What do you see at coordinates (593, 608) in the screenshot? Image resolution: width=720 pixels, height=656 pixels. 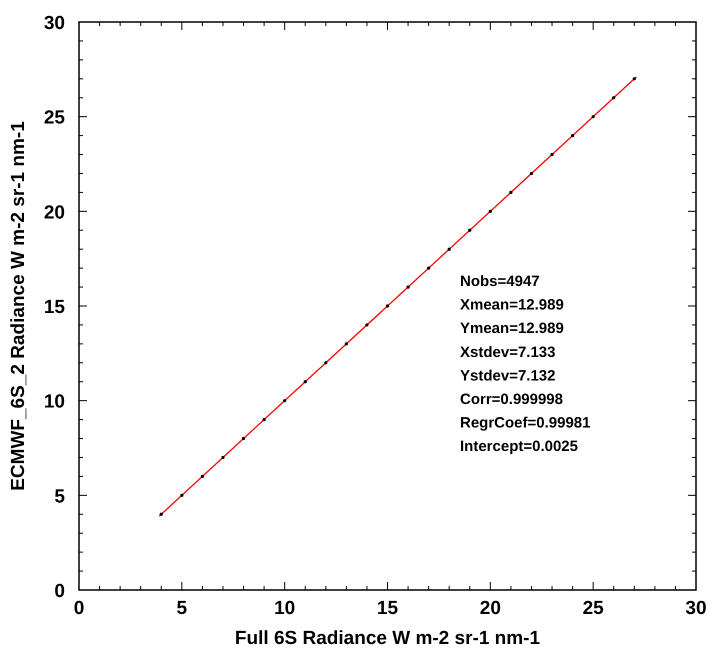 I see `x-tick-label: 25` at bounding box center [593, 608].